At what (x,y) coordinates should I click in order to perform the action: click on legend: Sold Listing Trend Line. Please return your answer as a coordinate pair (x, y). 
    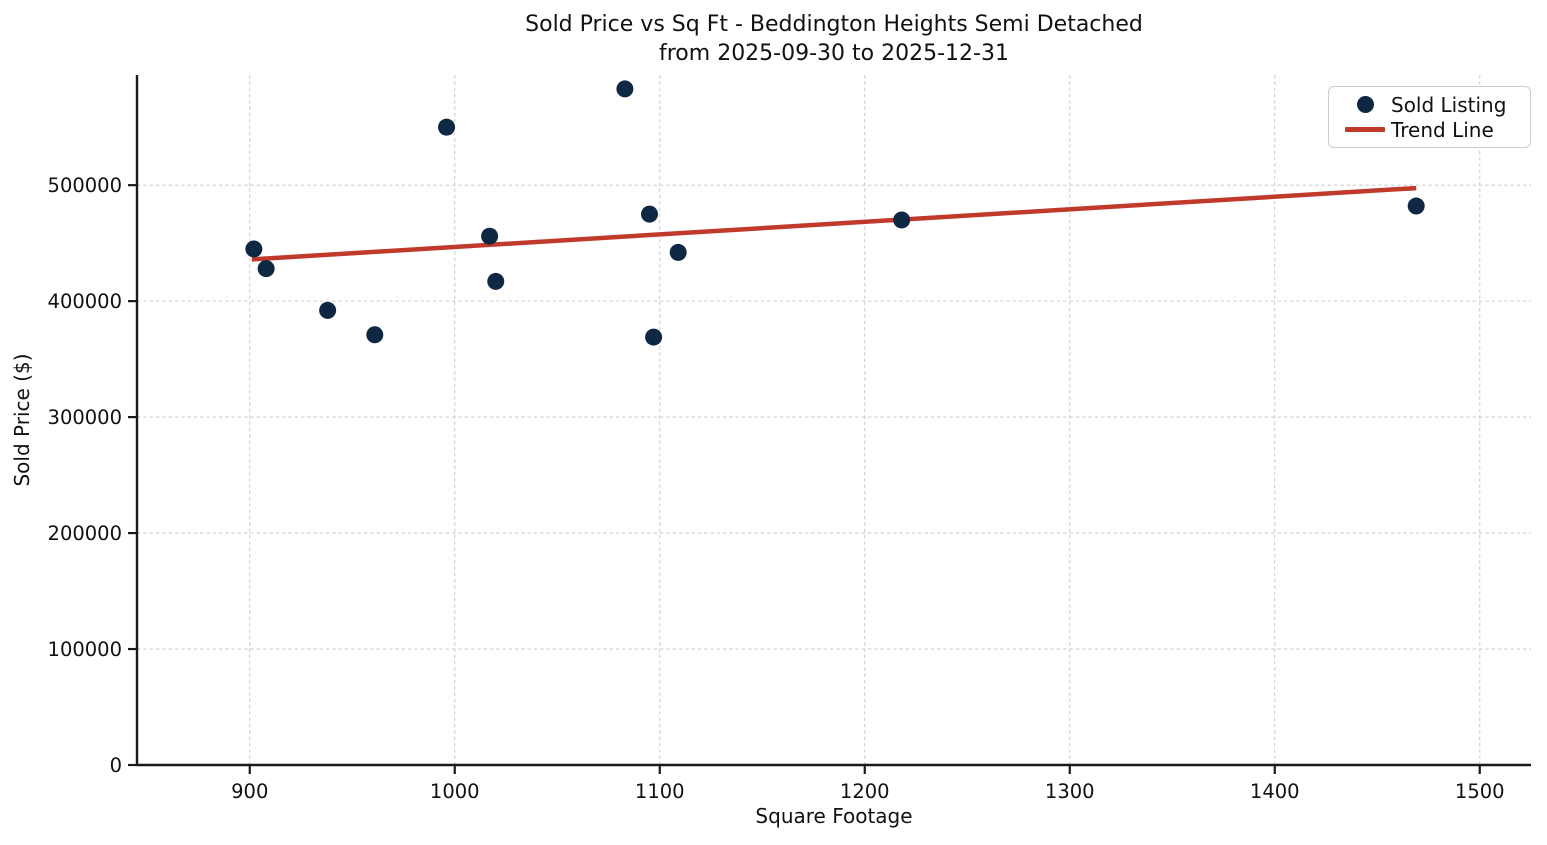
    Looking at the image, I should click on (1429, 117).